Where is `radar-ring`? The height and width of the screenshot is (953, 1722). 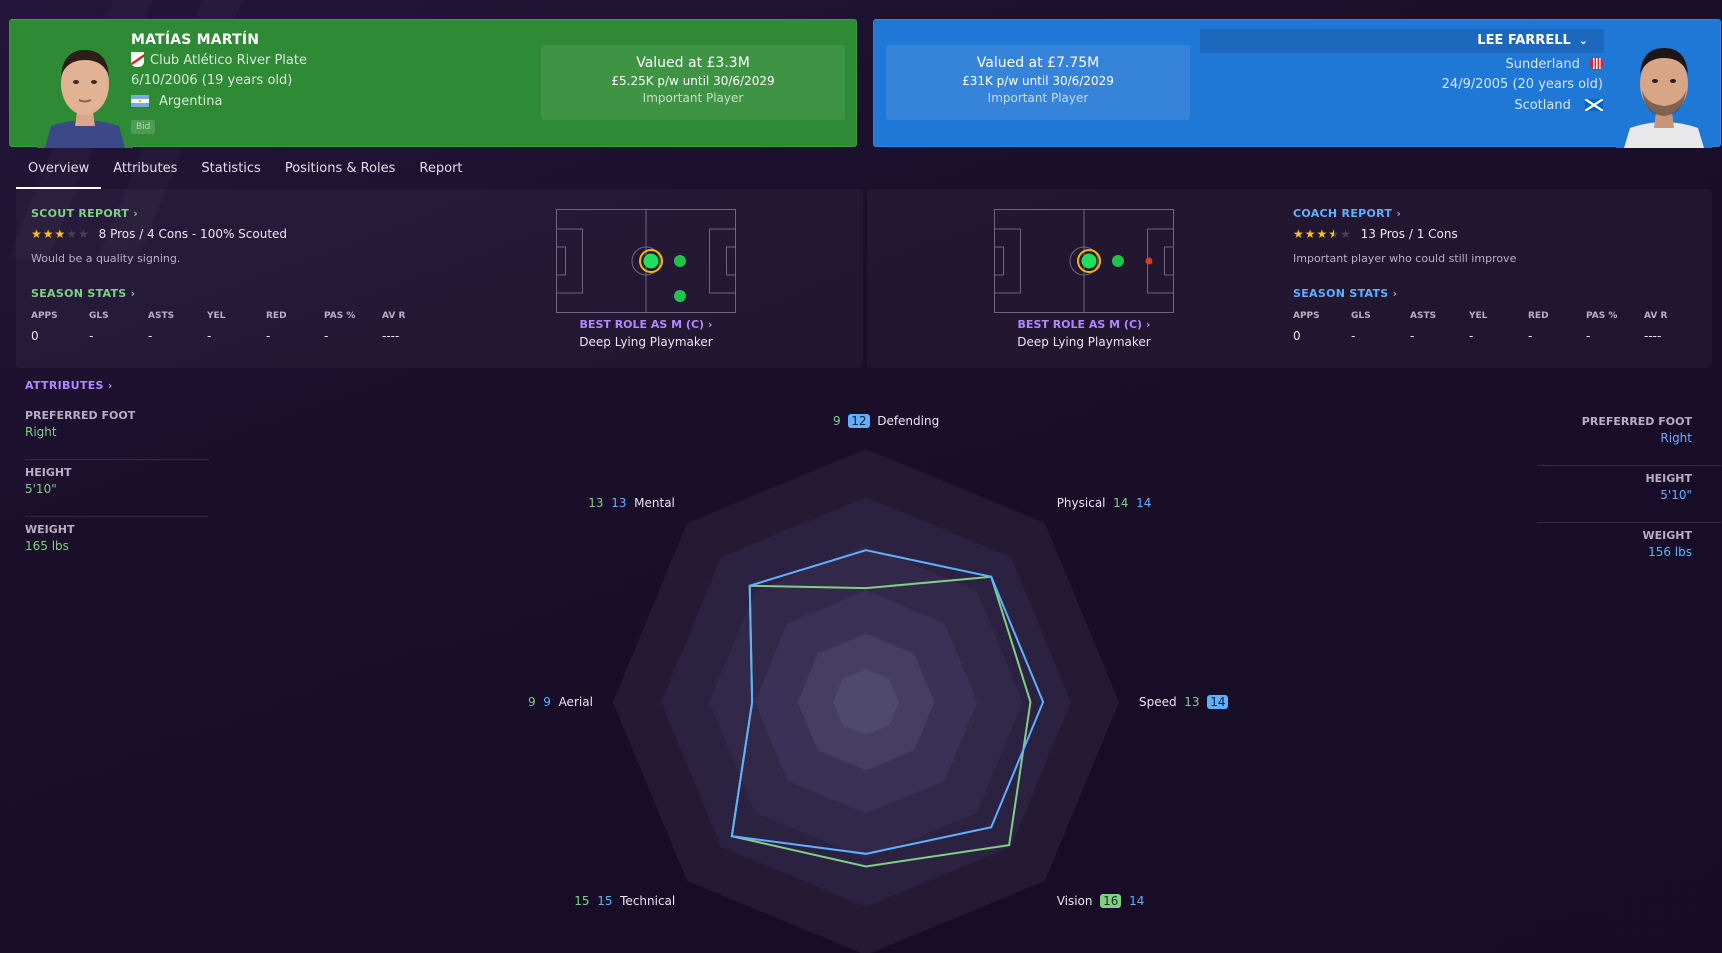
radar-ring is located at coordinates (866, 702).